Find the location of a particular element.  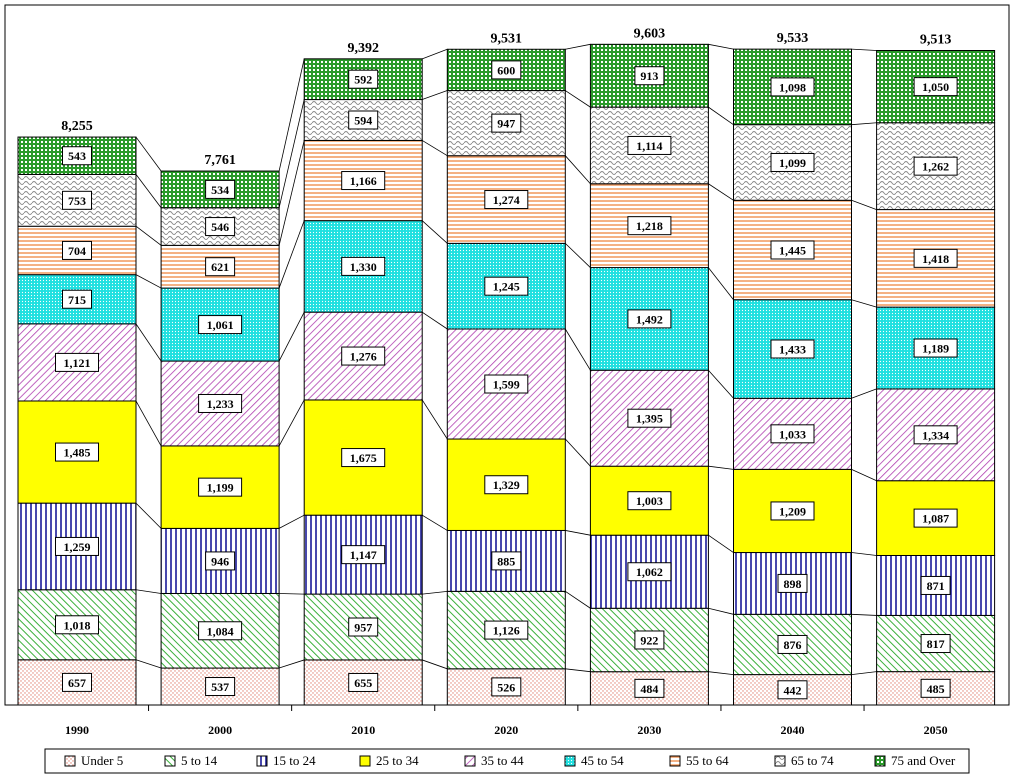

data-label: 1,274 is located at coordinates (506, 200).